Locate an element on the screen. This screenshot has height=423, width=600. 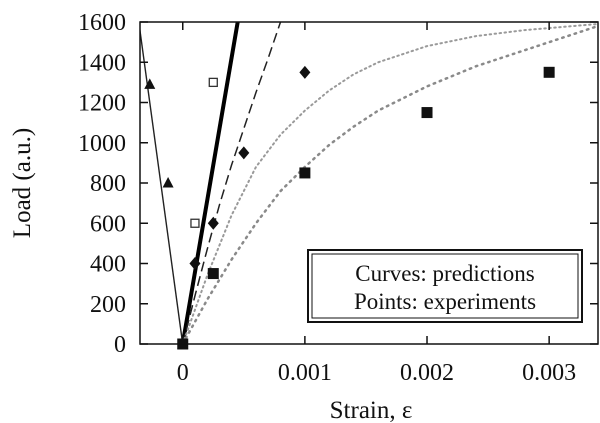
annotation-frame-inner is located at coordinates (445, 286).